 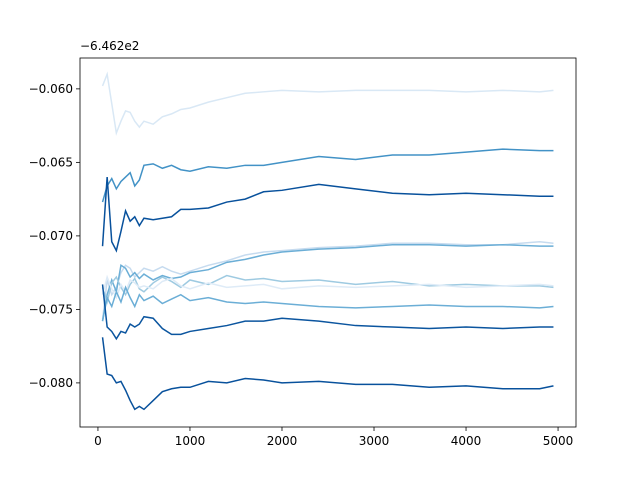 What do you see at coordinates (51, 309) in the screenshot?
I see `y-tick-label: −0.075` at bounding box center [51, 309].